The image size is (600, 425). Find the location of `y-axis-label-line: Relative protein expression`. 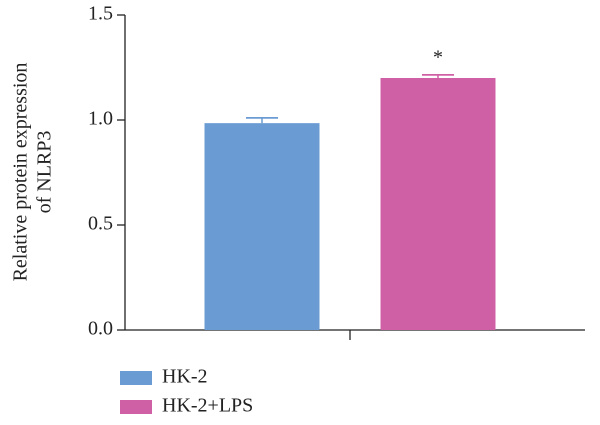

y-axis-label-line: Relative protein expression is located at coordinates (21, 172).